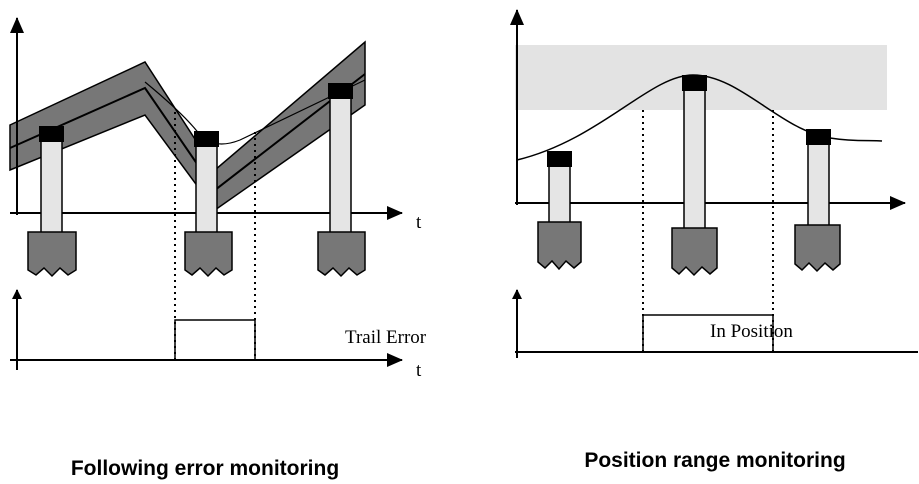 Image resolution: width=919 pixels, height=484 pixels. I want to click on caption: Position range monitoring, so click(714, 460).